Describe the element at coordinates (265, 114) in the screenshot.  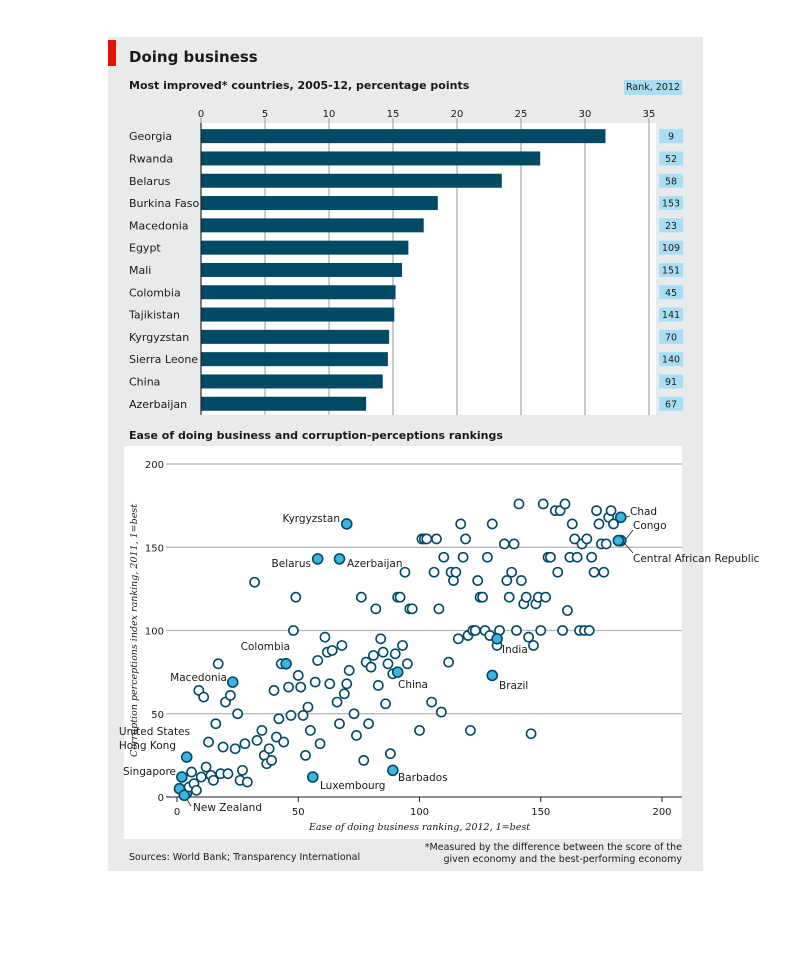
I see `bar-x-tick-label: 5` at that location.